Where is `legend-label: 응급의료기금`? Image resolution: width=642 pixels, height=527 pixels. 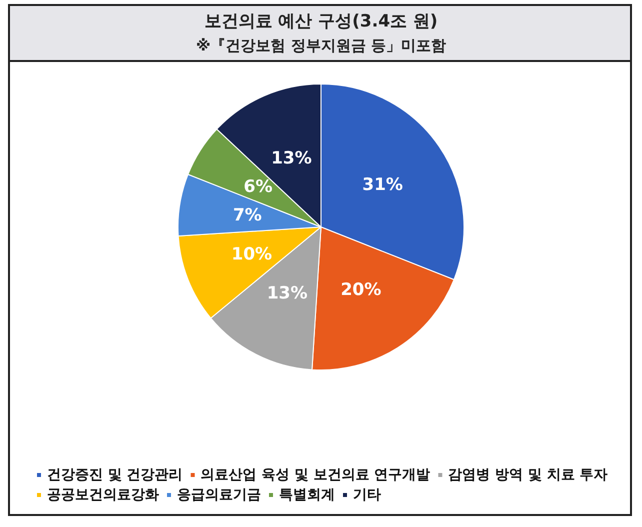 legend-label: 응급의료기금 is located at coordinates (219, 495).